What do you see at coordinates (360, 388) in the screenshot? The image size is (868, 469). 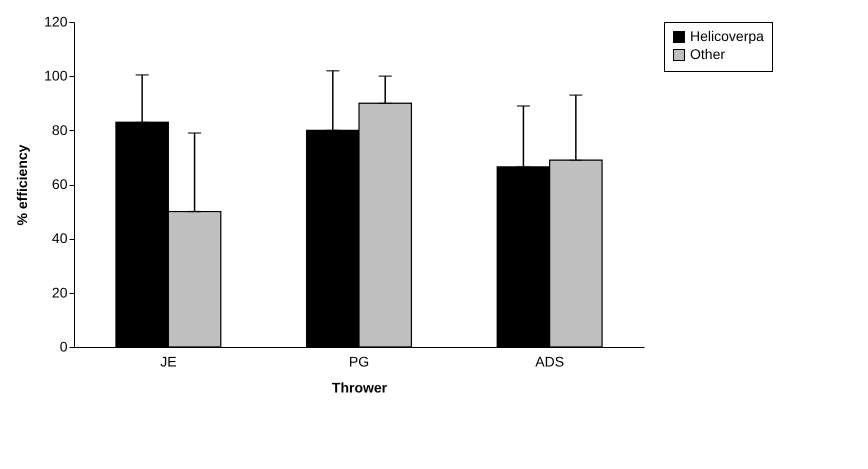 I see `x-axis-title: Thrower` at bounding box center [360, 388].